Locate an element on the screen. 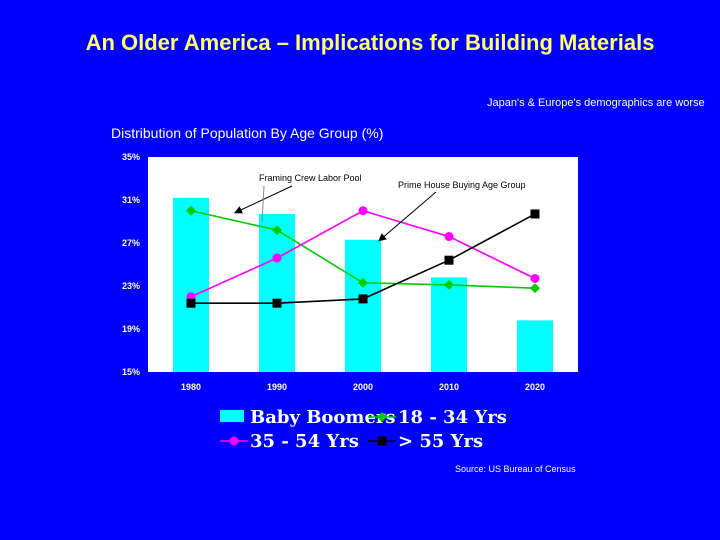 This screenshot has height=540, width=720. point-35-54-yrs-2010 is located at coordinates (449, 237).